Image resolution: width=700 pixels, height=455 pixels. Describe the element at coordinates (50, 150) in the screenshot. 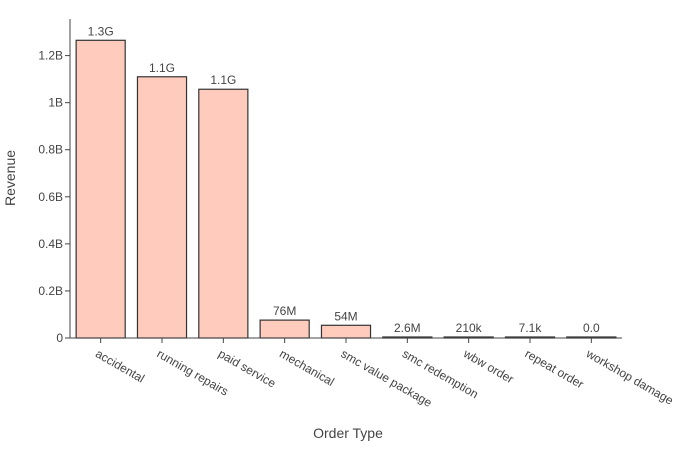

I see `y-tick-label: 0.8B` at that location.